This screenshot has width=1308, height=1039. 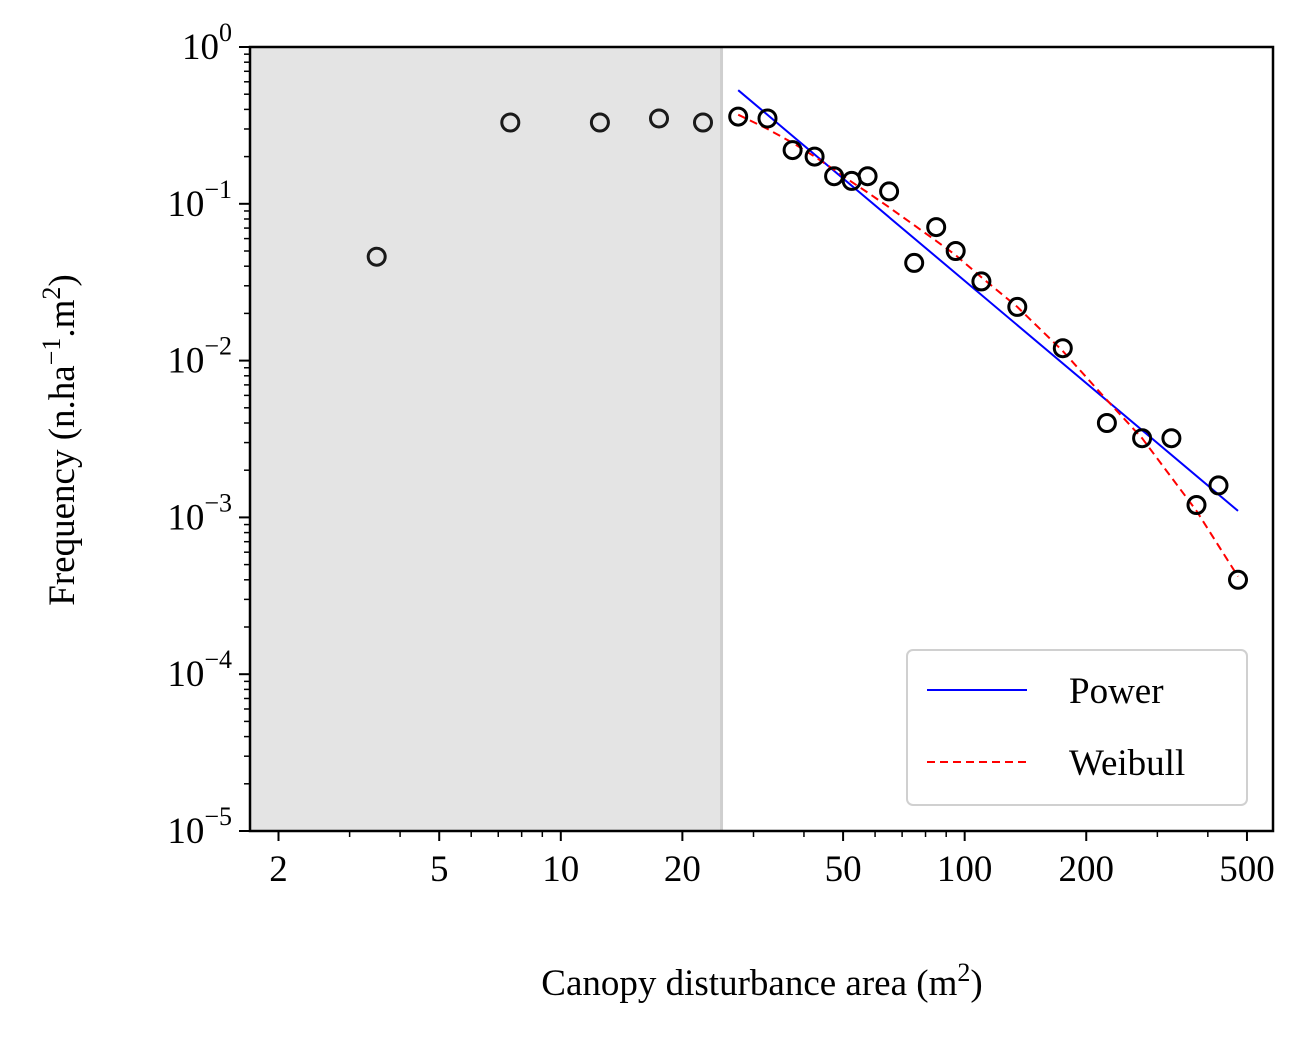 What do you see at coordinates (1247, 869) in the screenshot?
I see `x-tick-label: 500` at bounding box center [1247, 869].